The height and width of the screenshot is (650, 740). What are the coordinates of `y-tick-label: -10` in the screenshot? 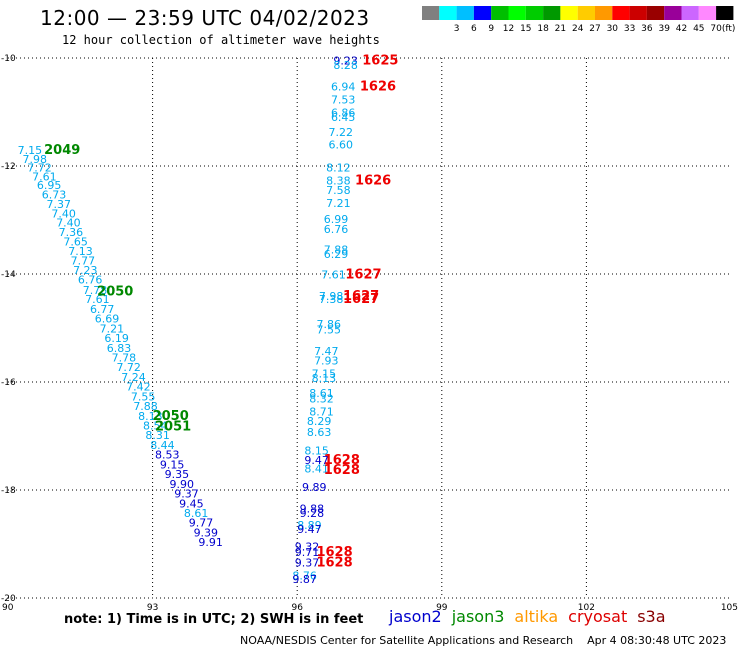 It's located at (8, 59).